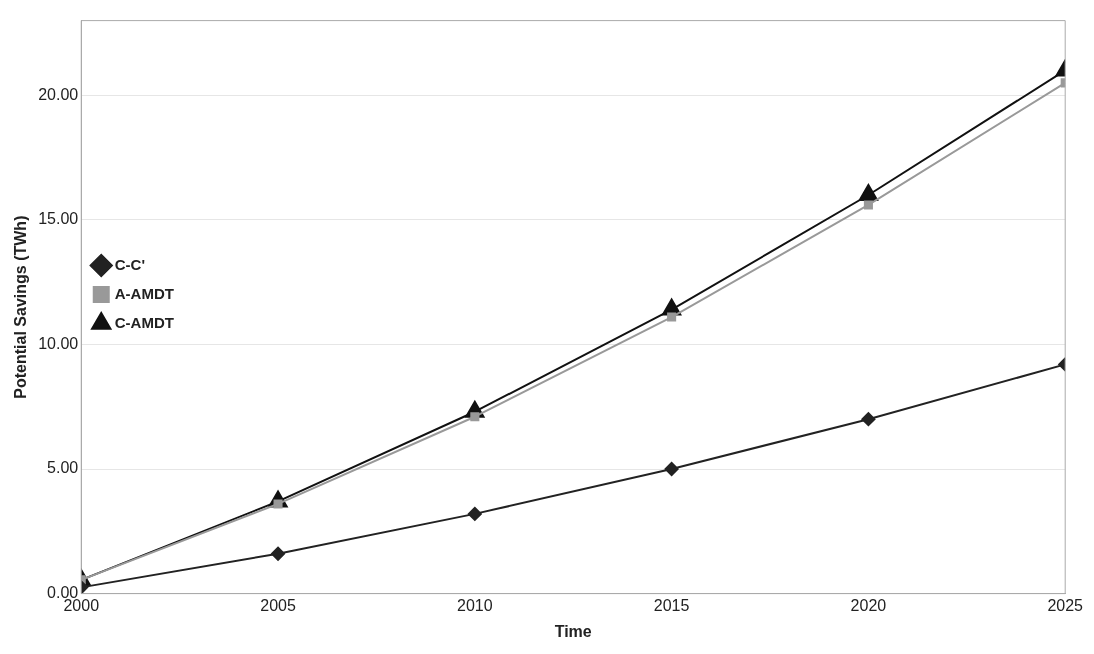 The image size is (1094, 654). I want to click on y-axis-title: Potential Savings (TWh), so click(21, 307).